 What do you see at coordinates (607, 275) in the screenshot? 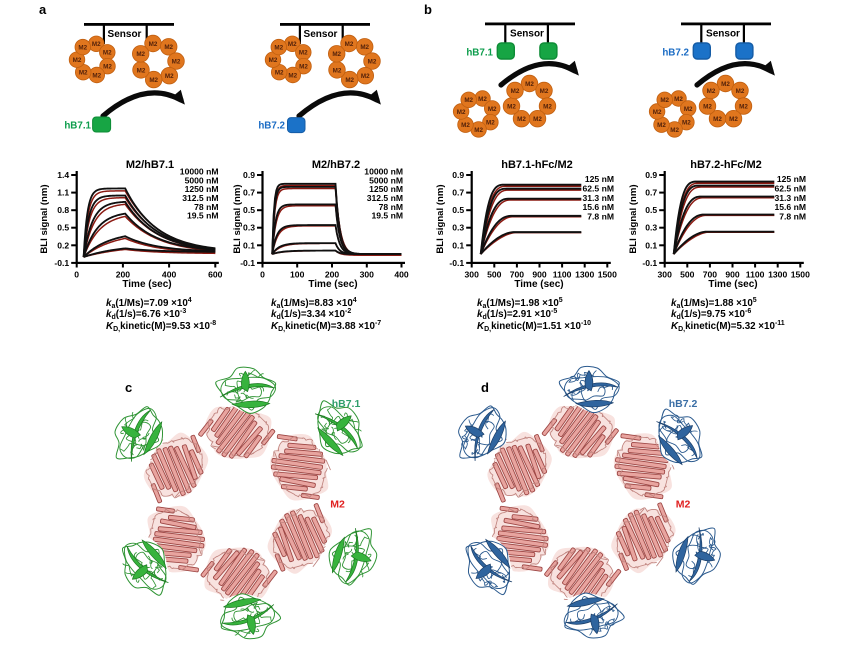
I see `svg-text: 1500` at bounding box center [607, 275].